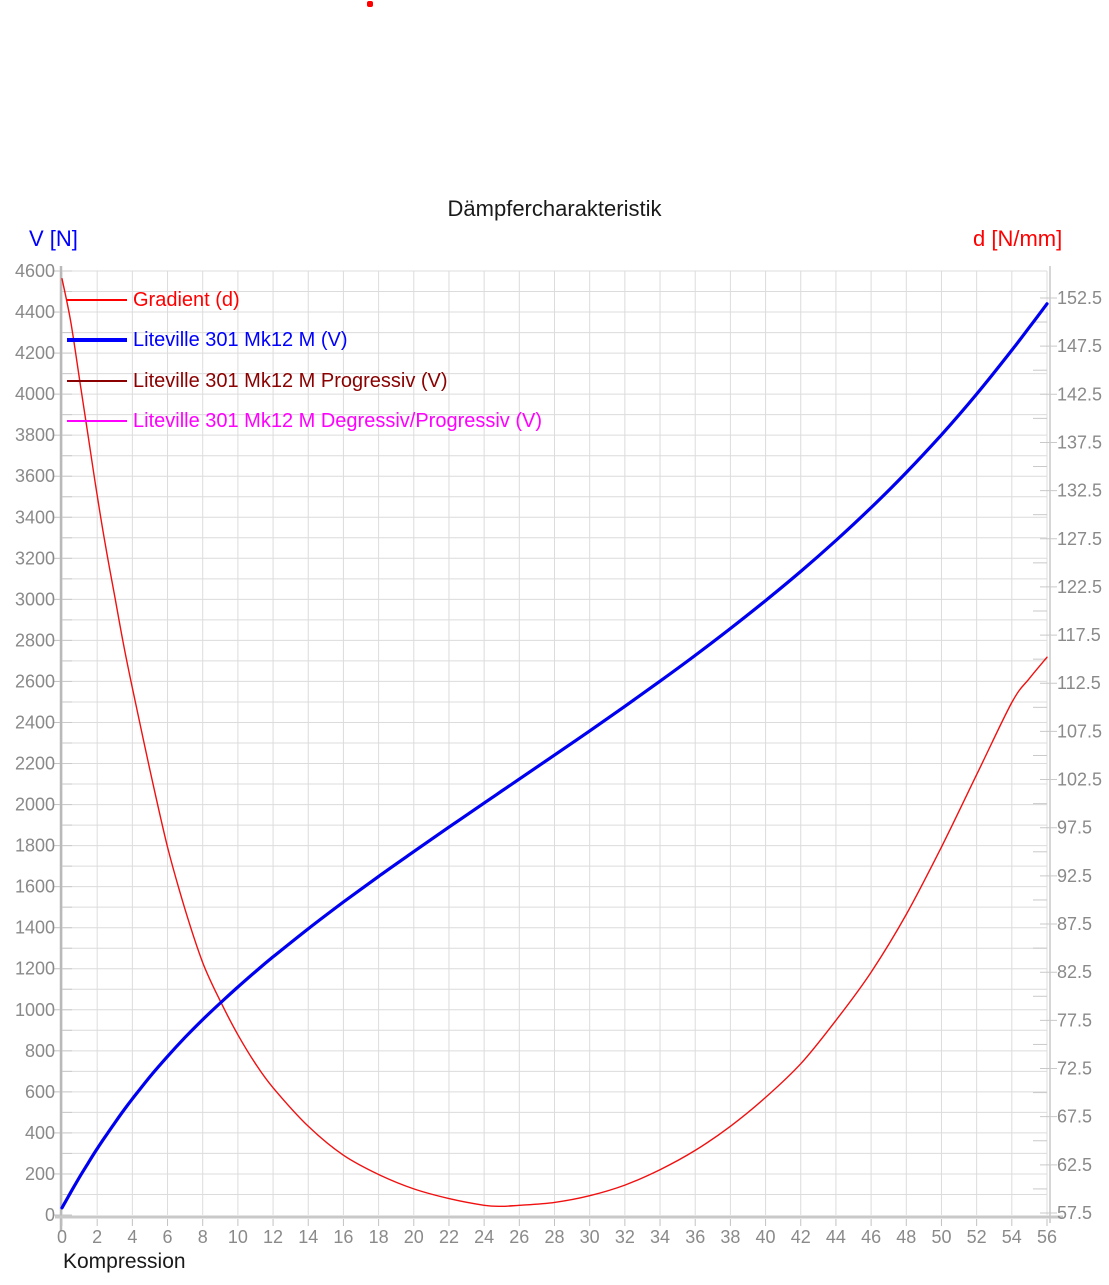 This screenshot has height=1285, width=1109. Describe the element at coordinates (35, 681) in the screenshot. I see `left-tick-label: 2600` at that location.